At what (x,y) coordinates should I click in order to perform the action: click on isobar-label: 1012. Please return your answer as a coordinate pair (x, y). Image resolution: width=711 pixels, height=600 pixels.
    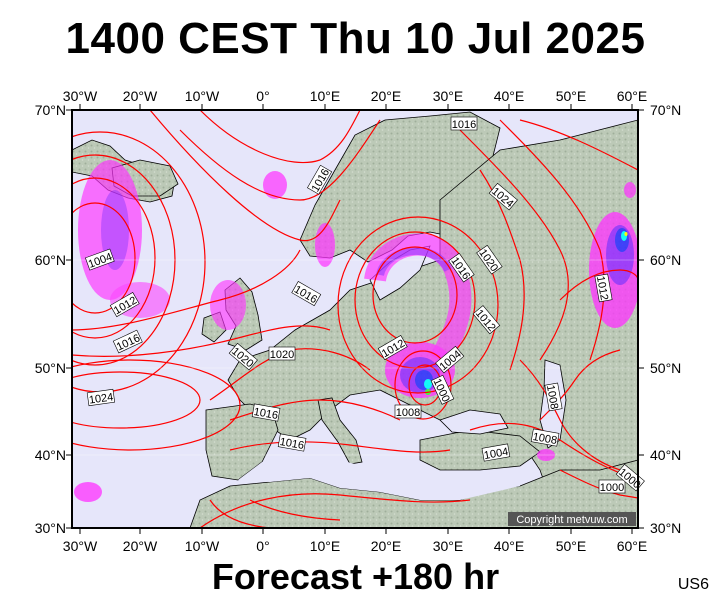
    Looking at the image, I should click on (603, 288).